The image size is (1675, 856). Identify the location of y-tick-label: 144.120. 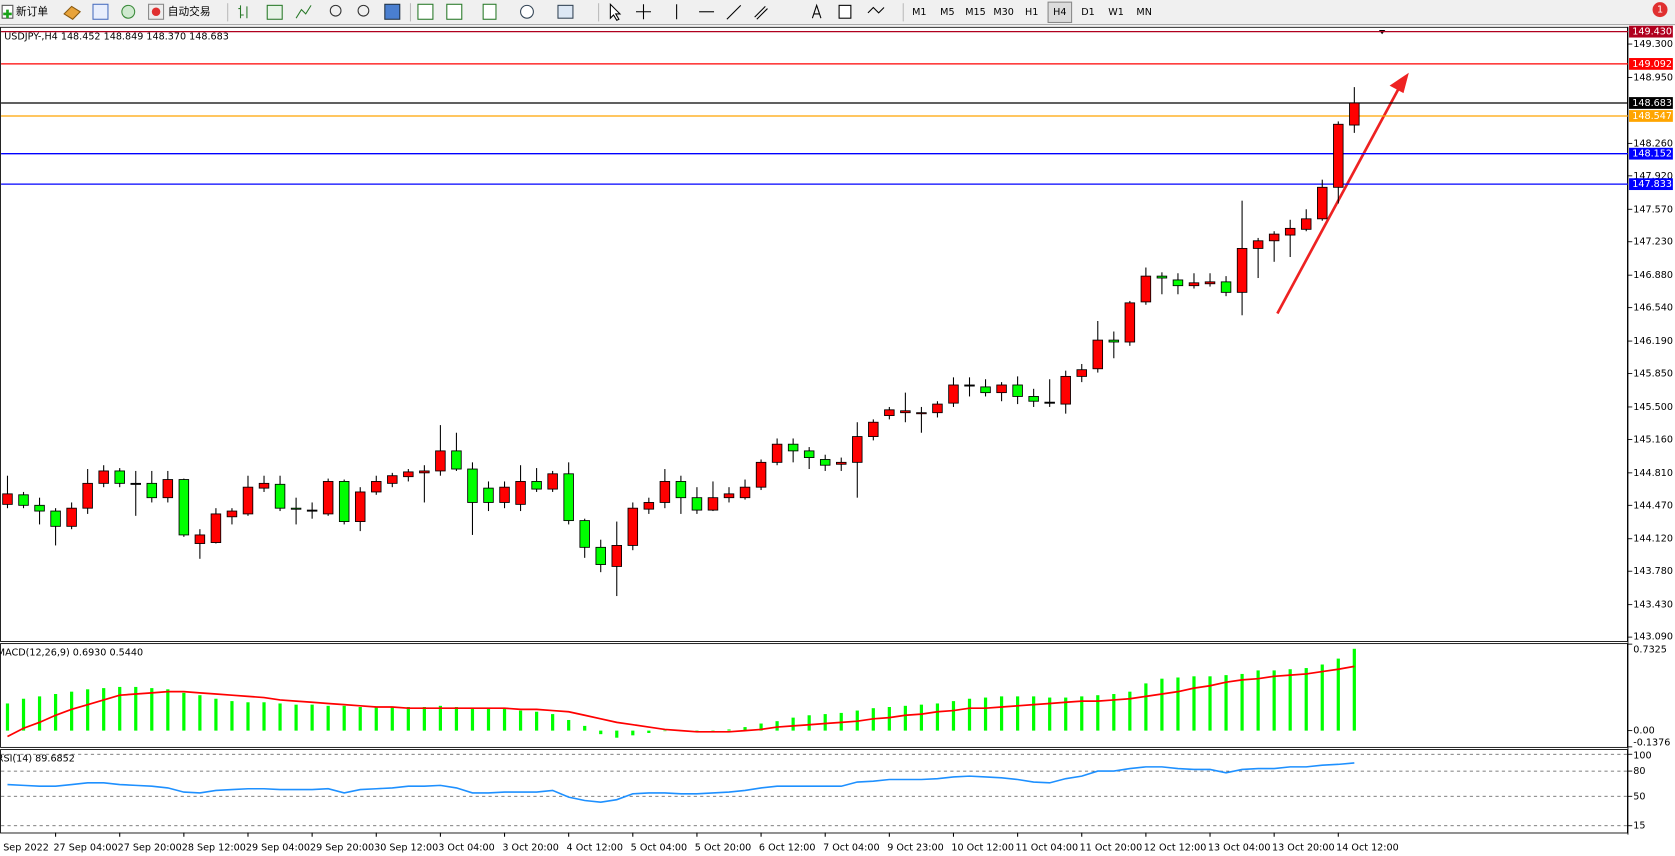
(1653, 539).